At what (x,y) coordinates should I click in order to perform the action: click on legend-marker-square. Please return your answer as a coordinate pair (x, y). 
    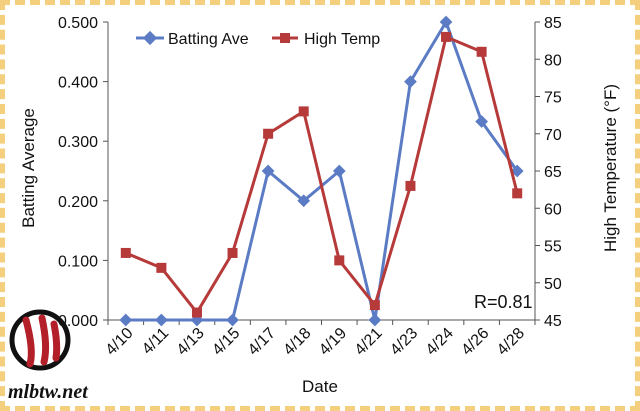
    Looking at the image, I should click on (285, 38).